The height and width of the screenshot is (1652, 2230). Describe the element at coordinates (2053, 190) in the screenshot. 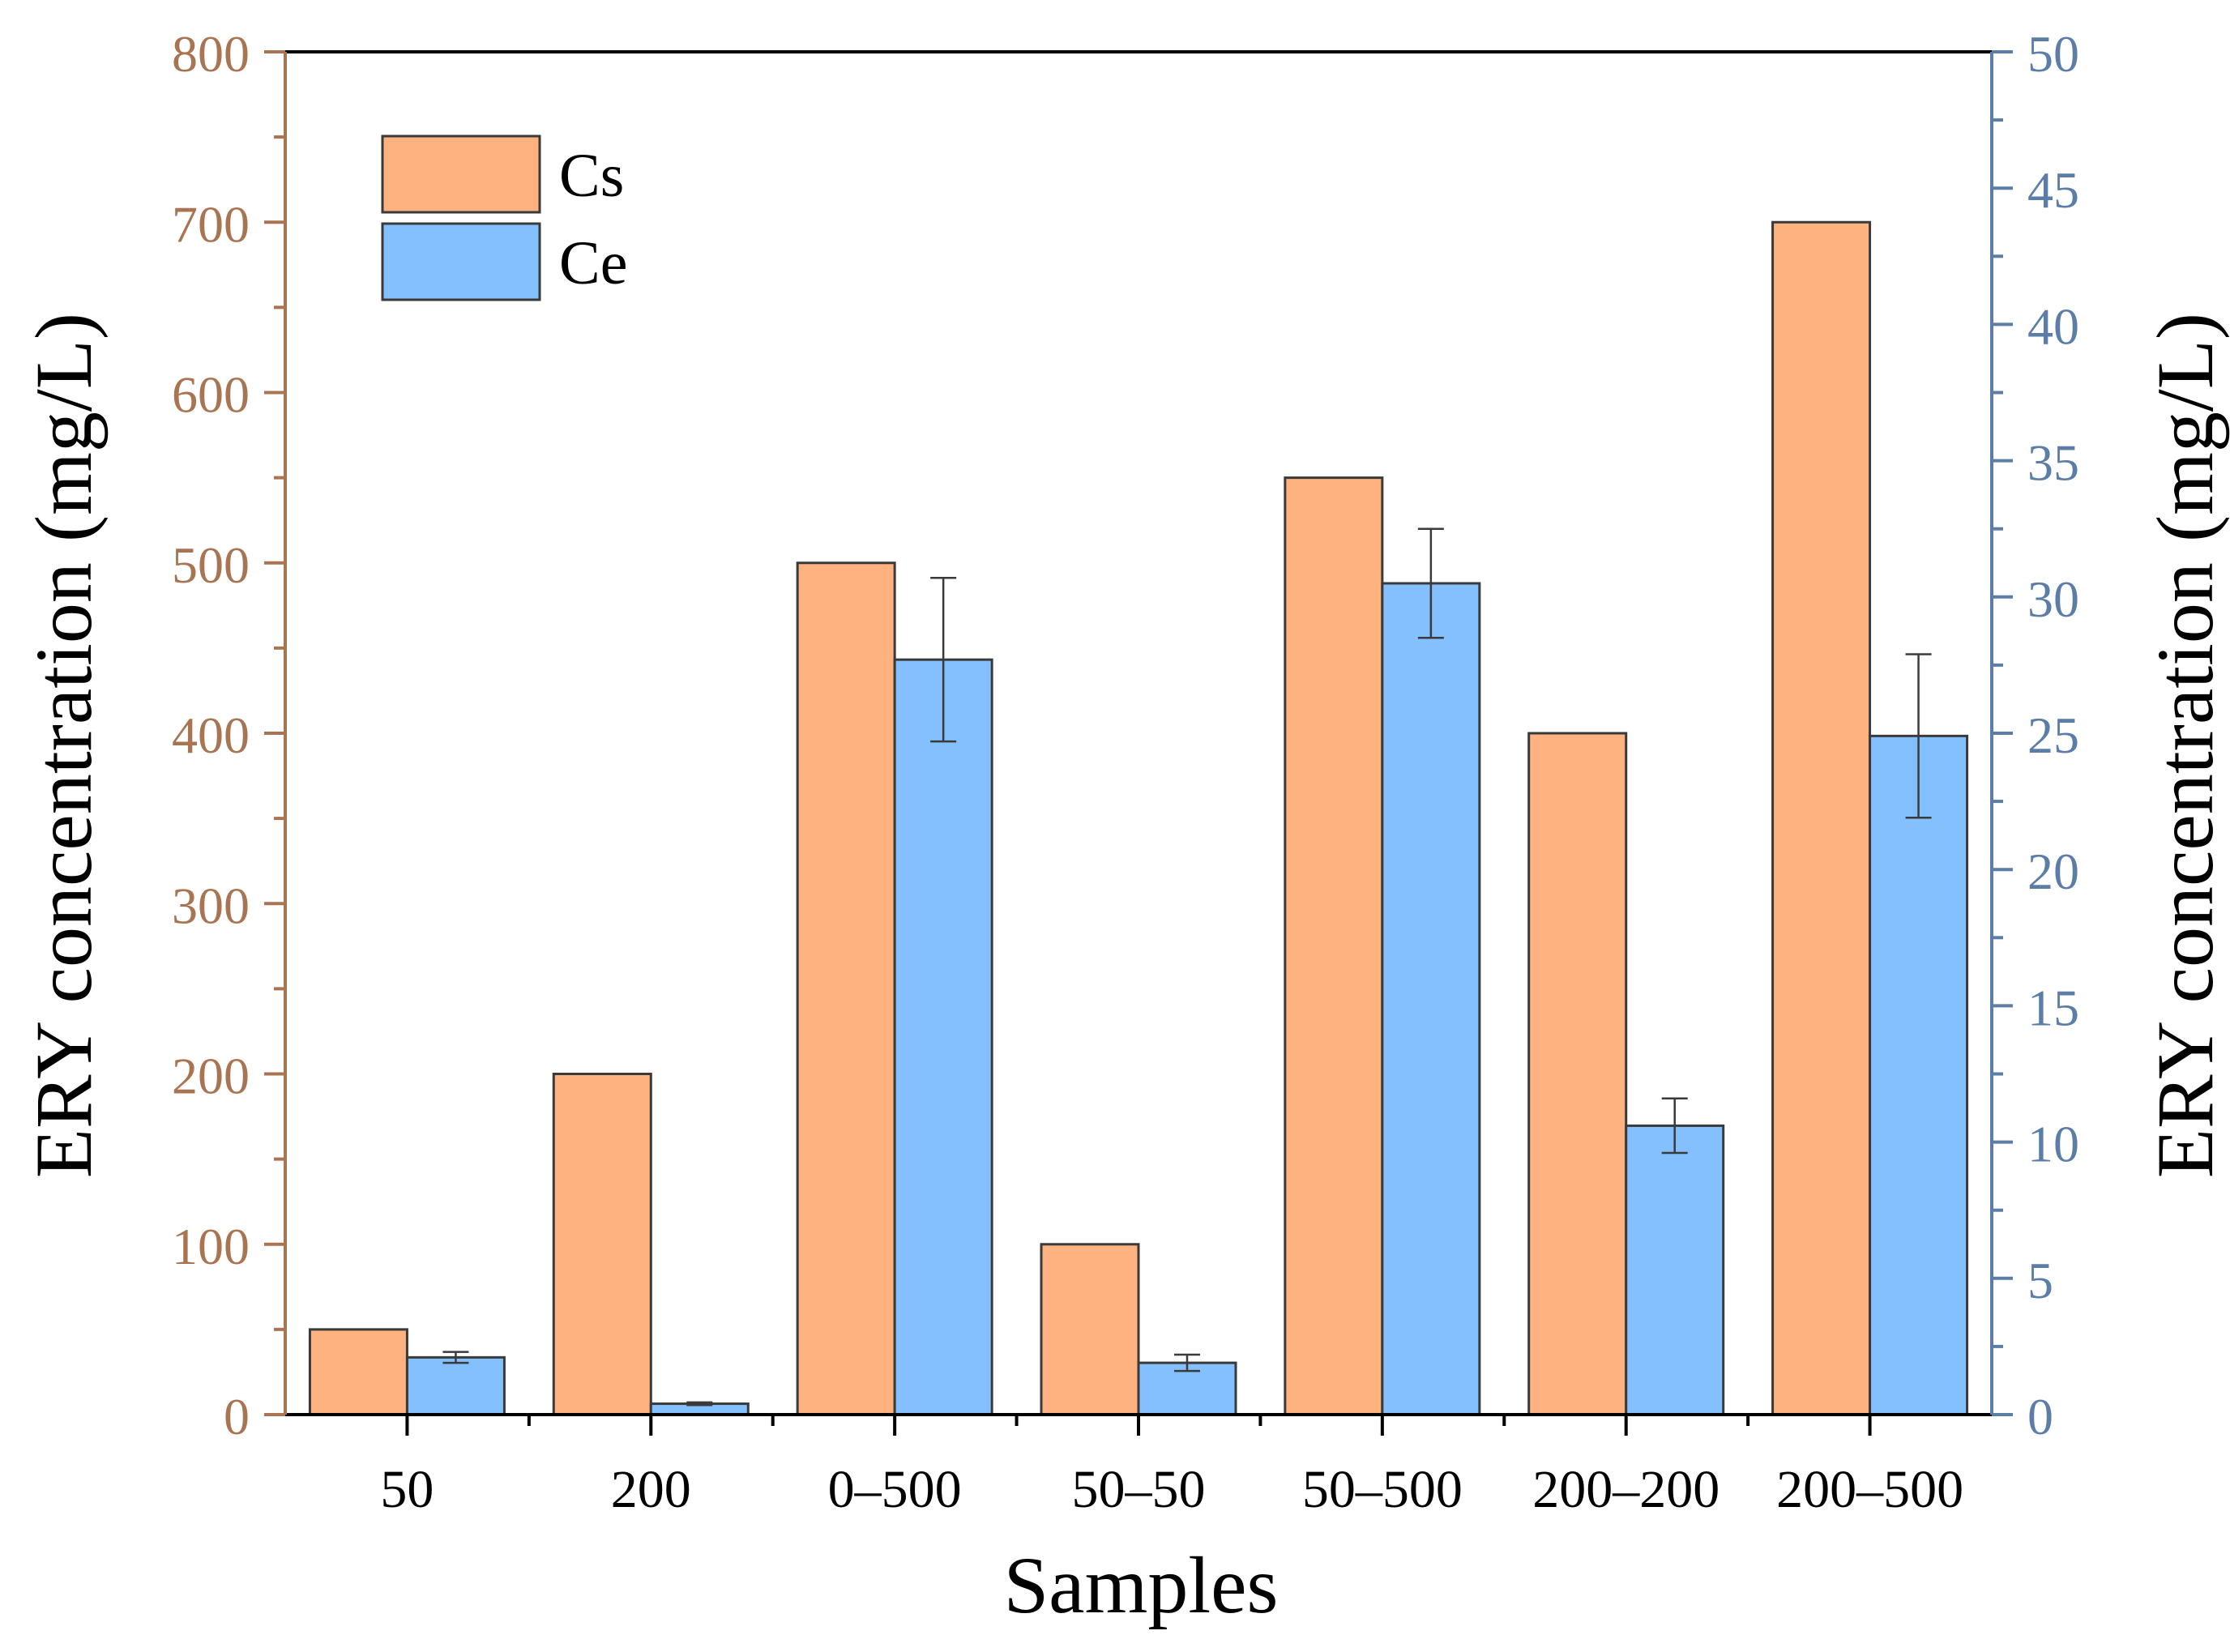

I see `right-tick-label: 45` at that location.